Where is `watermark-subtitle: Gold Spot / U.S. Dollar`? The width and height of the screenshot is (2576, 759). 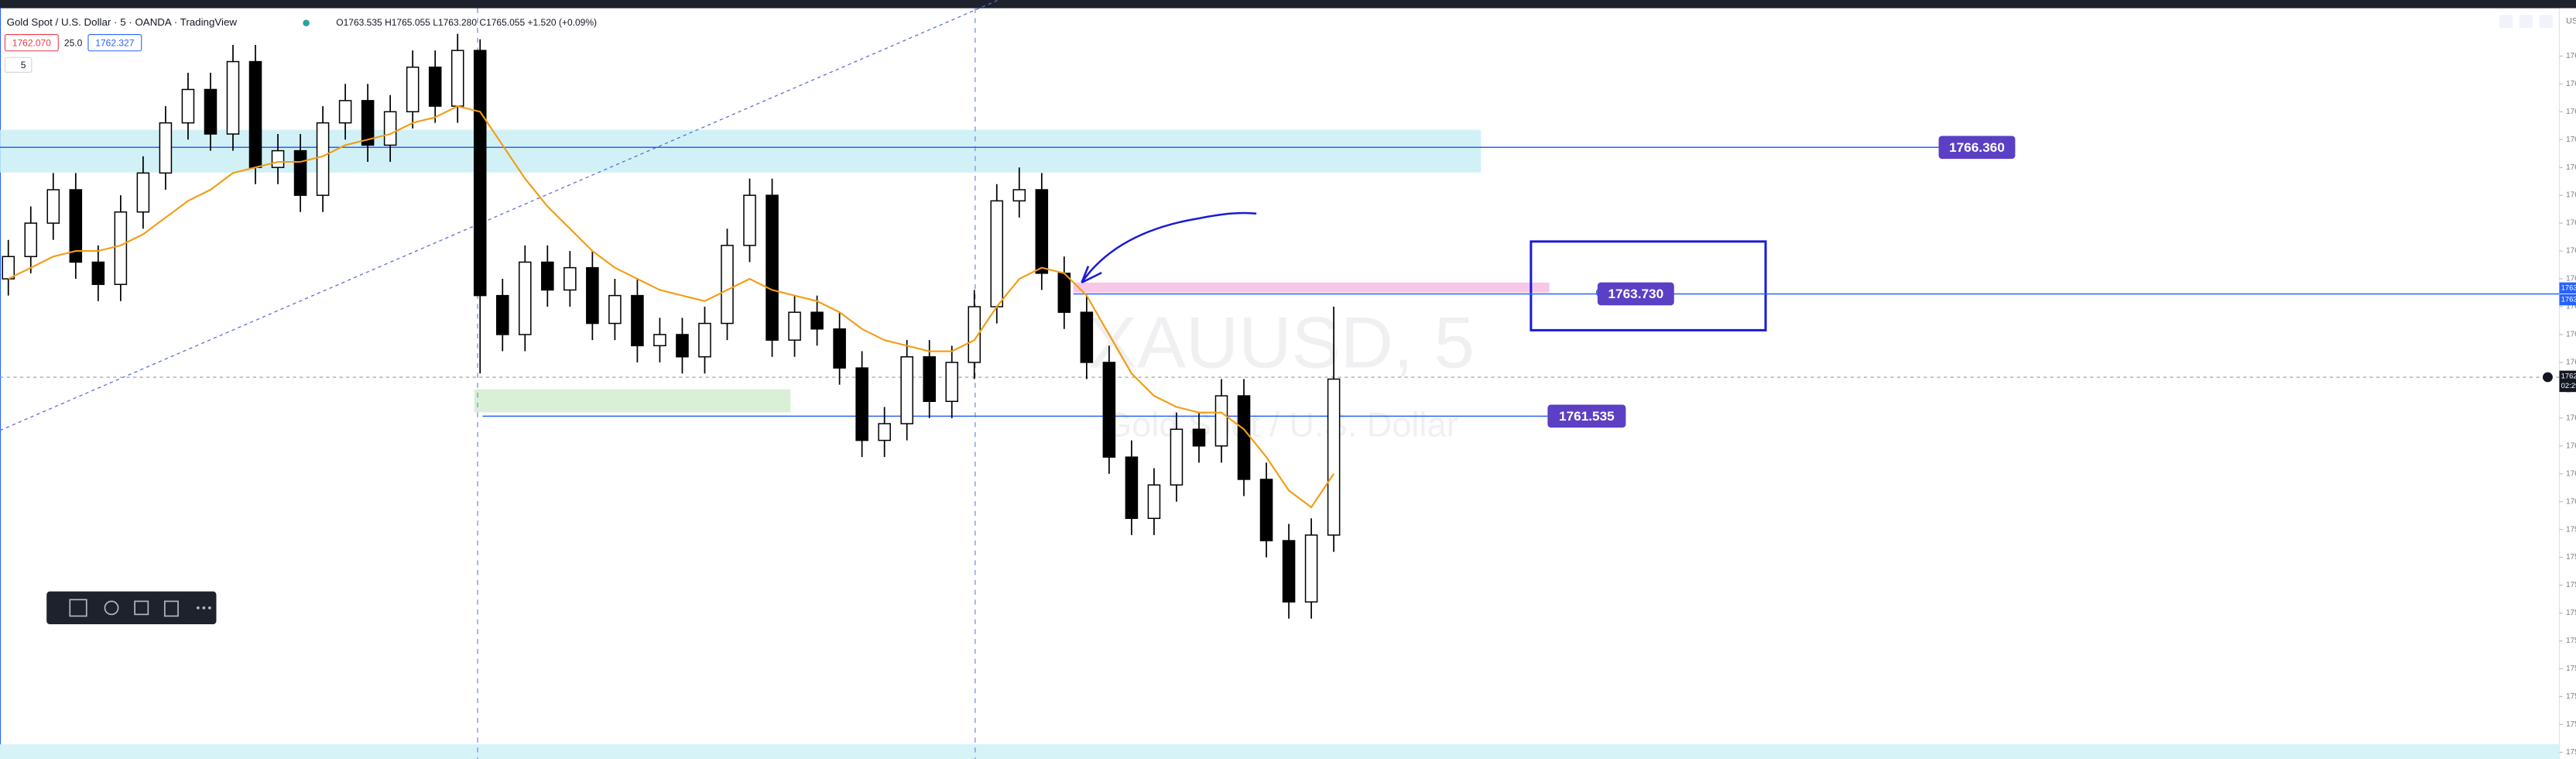 watermark-subtitle: Gold Spot / U.S. Dollar is located at coordinates (1281, 425).